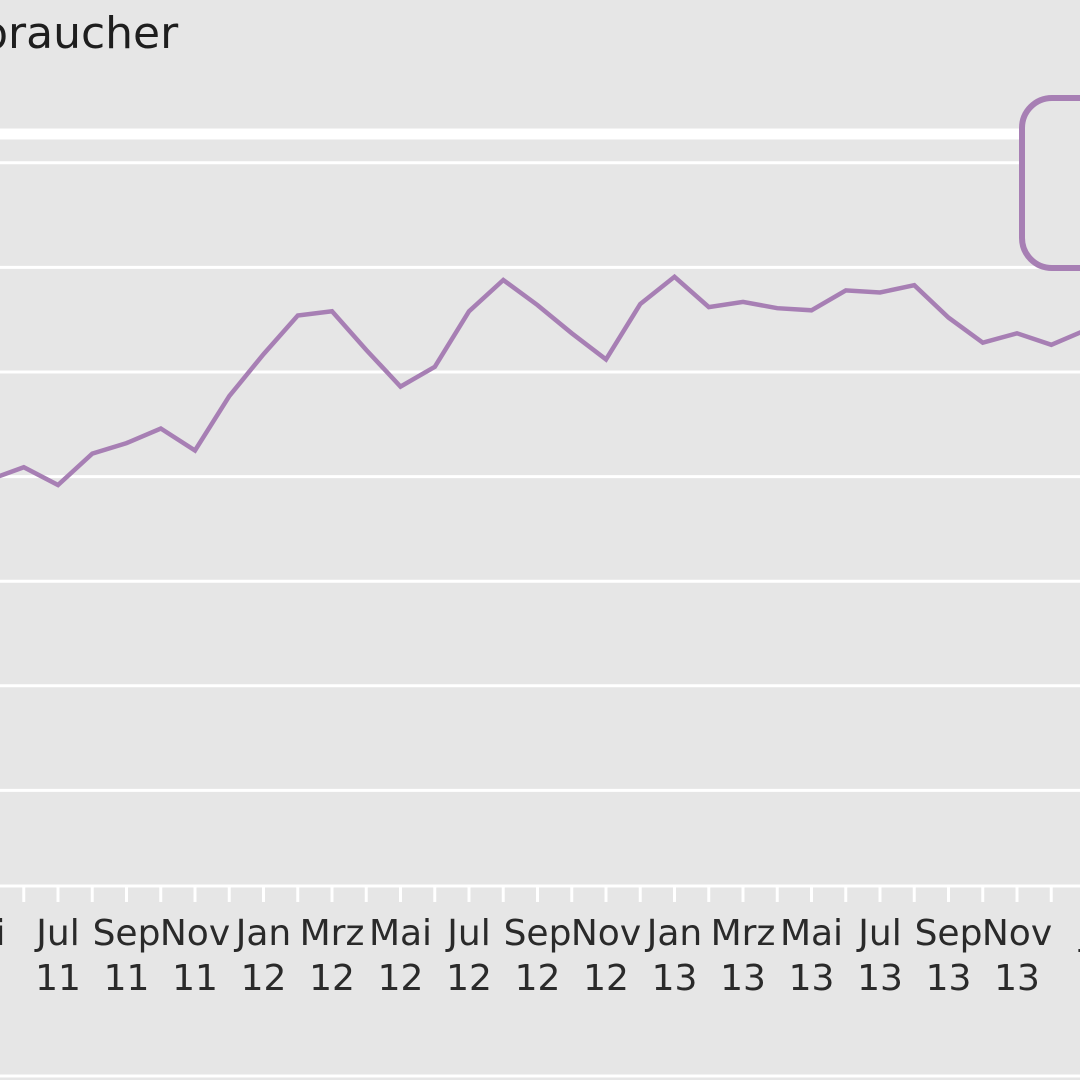 This screenshot has height=1080, width=1080. Describe the element at coordinates (3, 933) in the screenshot. I see `x-tick-label: ai` at that location.